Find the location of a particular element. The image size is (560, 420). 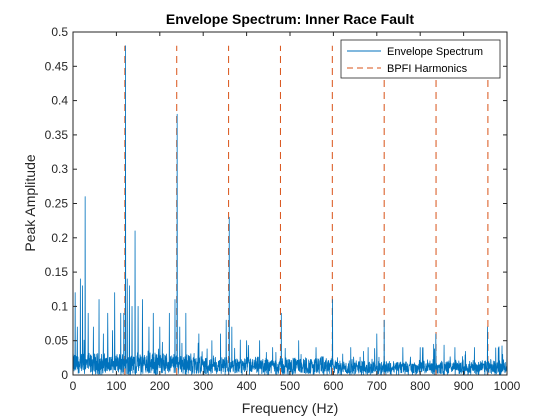

y-axis-label: Peak Amplitude is located at coordinates (30, 202).